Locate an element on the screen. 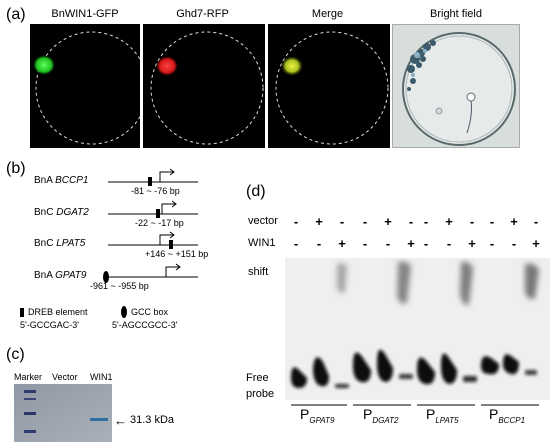 This screenshot has height=448, width=550. range-dgat2: -22 ~ -17 bp is located at coordinates (159, 223).